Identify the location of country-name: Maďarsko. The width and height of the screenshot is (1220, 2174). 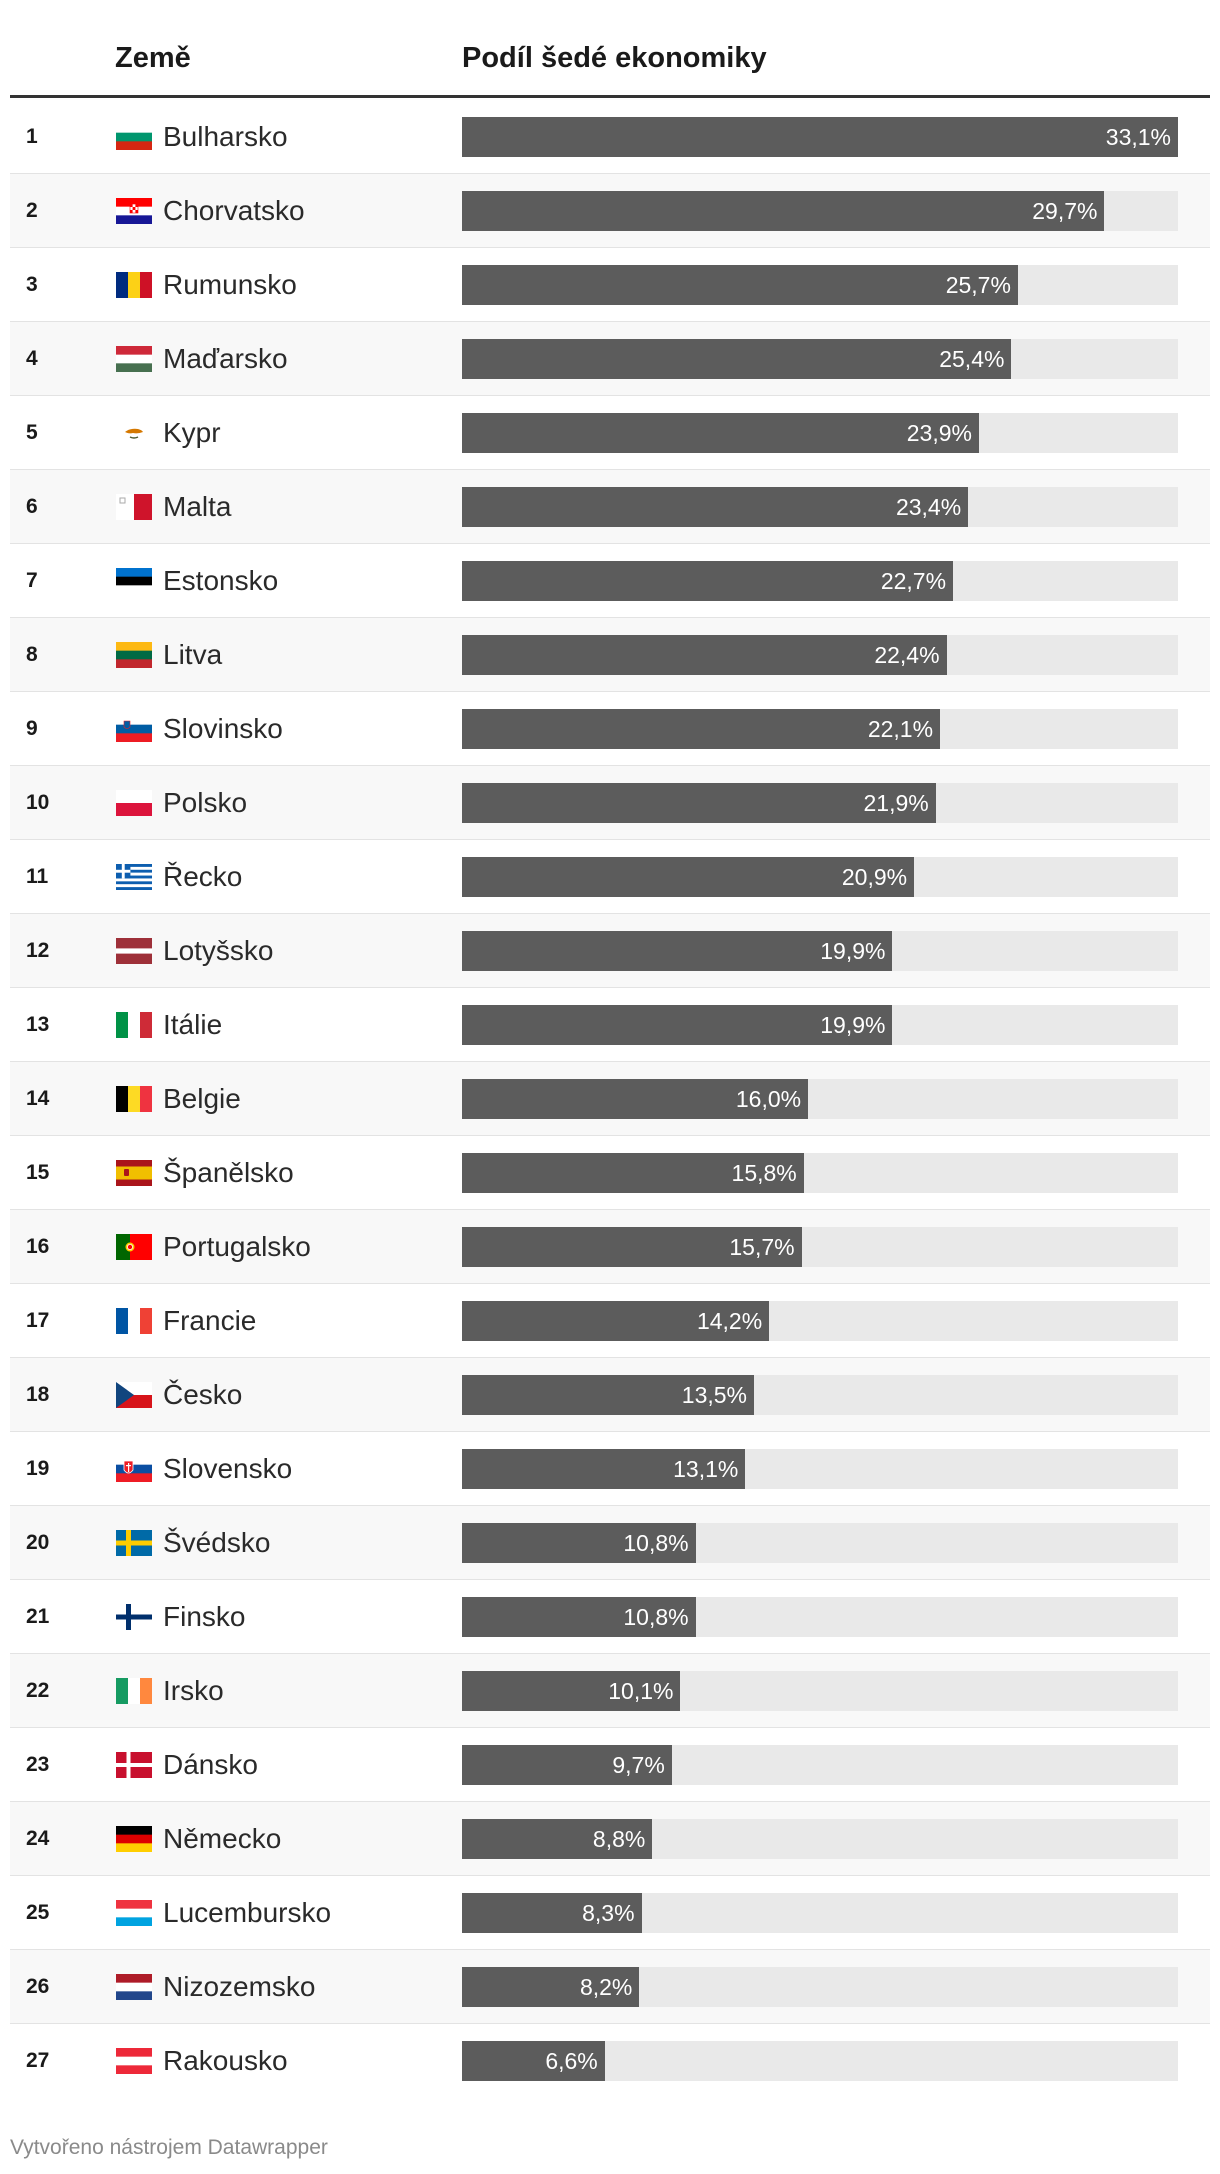
(225, 358).